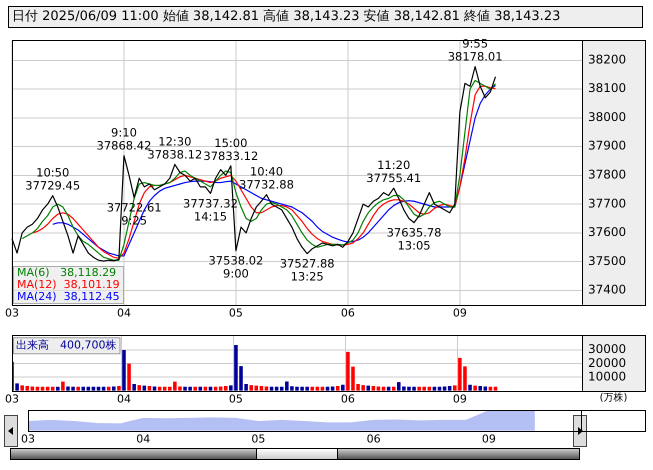  I want to click on annotation: 9:10 37868.42, so click(124, 139).